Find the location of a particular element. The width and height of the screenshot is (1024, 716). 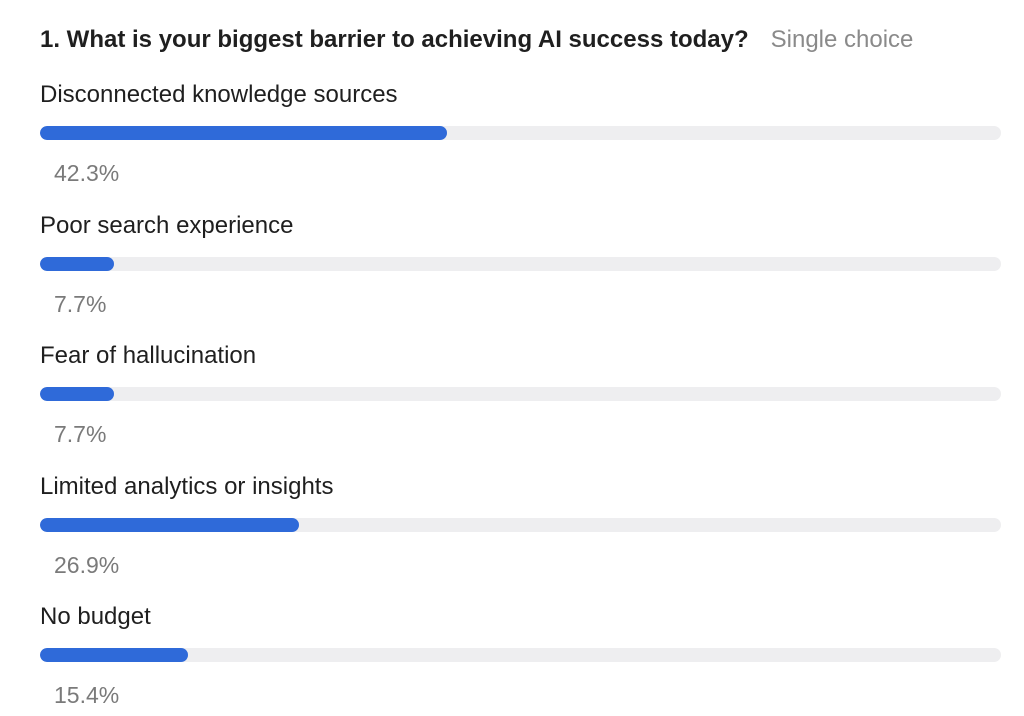

poll-option: No budget 15.4% is located at coordinates (520, 657).